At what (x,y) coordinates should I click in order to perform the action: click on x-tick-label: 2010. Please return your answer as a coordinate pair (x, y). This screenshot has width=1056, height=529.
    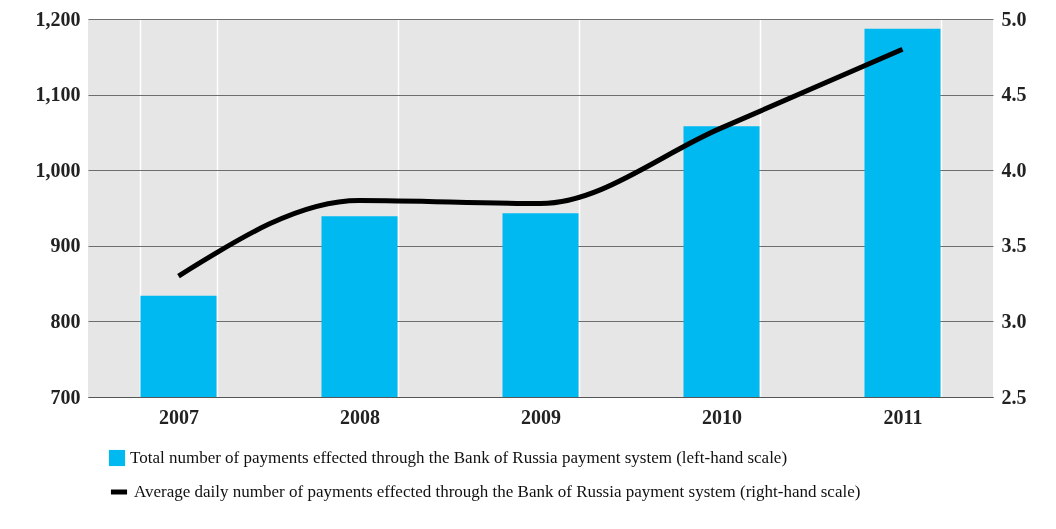
    Looking at the image, I should click on (722, 416).